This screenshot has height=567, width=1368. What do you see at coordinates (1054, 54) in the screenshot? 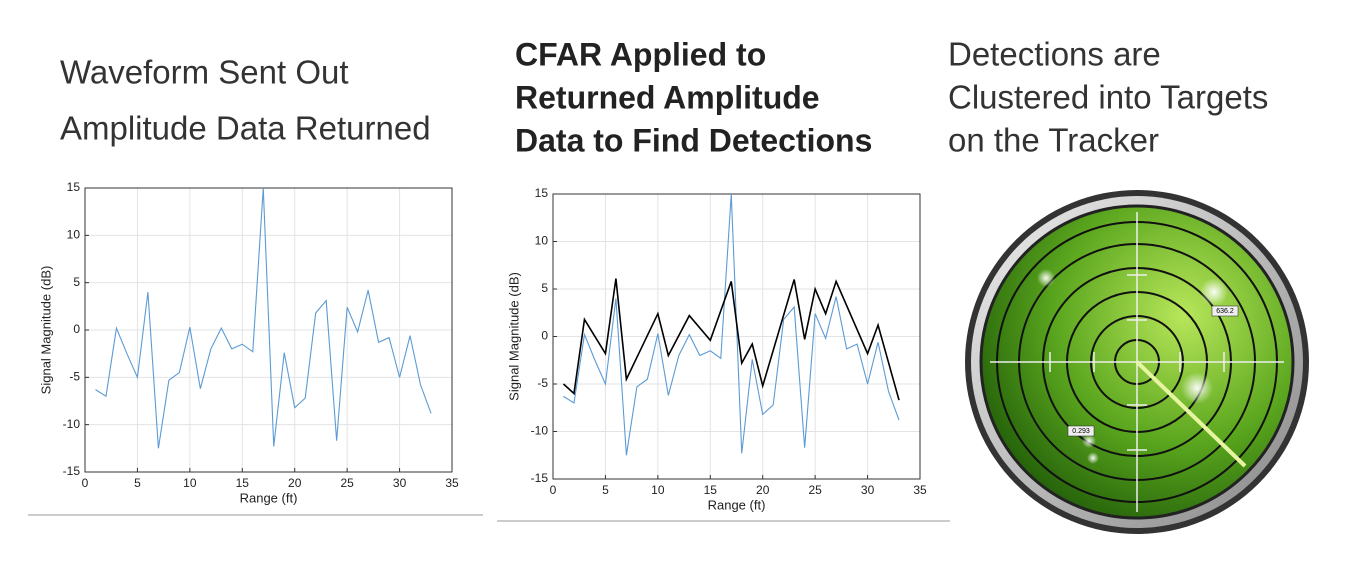
I see `heading: Detections are` at bounding box center [1054, 54].